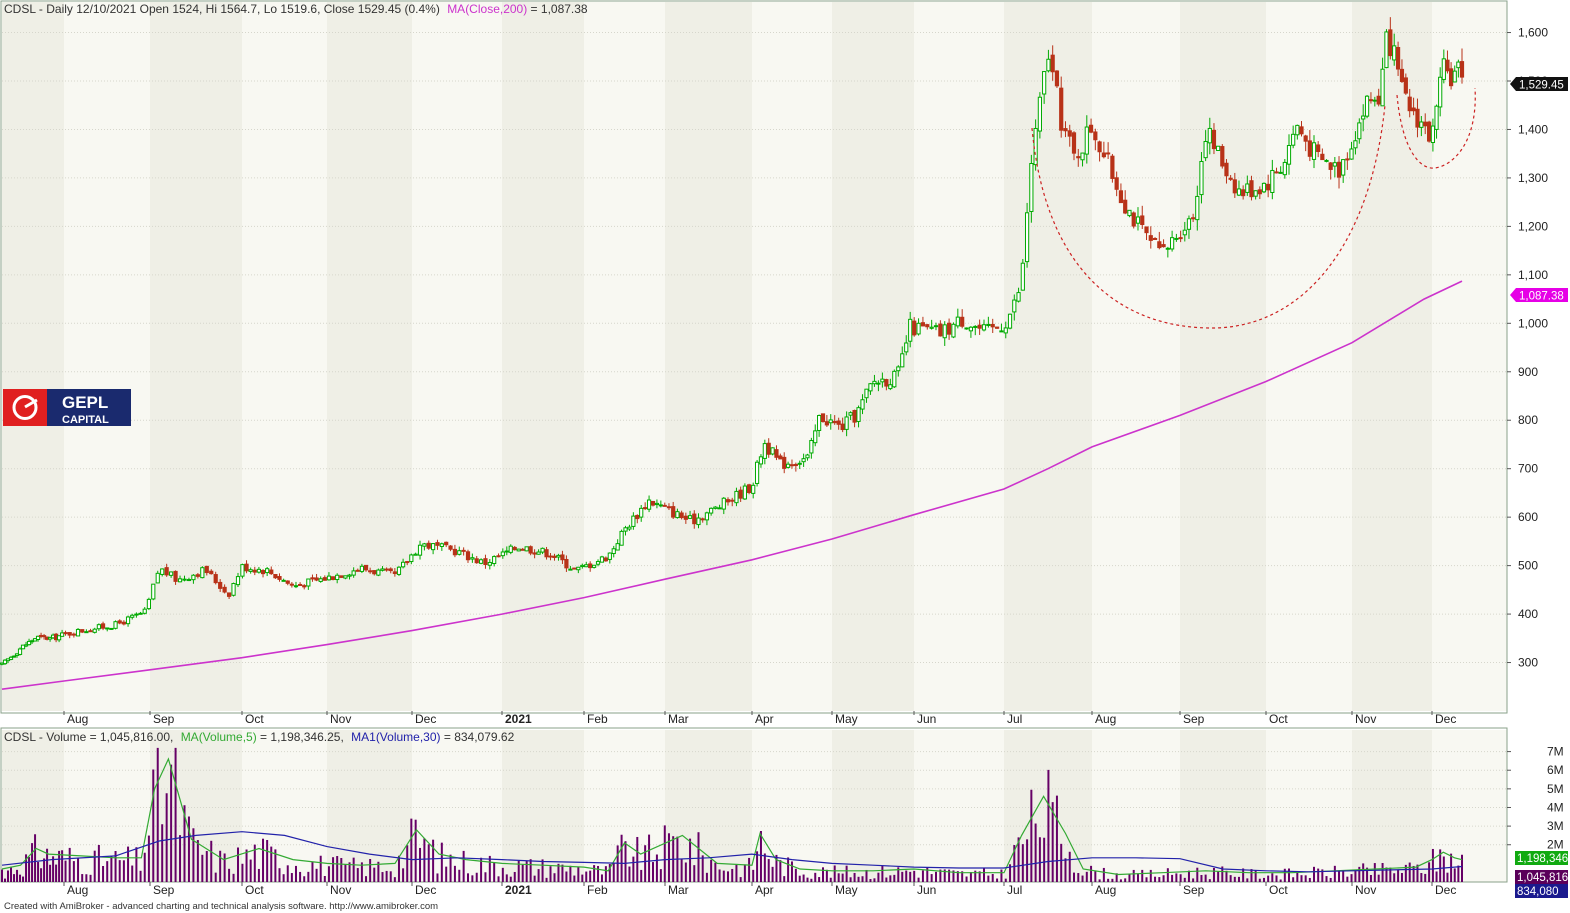  I want to click on logo-mark-icon, so click(25, 407).